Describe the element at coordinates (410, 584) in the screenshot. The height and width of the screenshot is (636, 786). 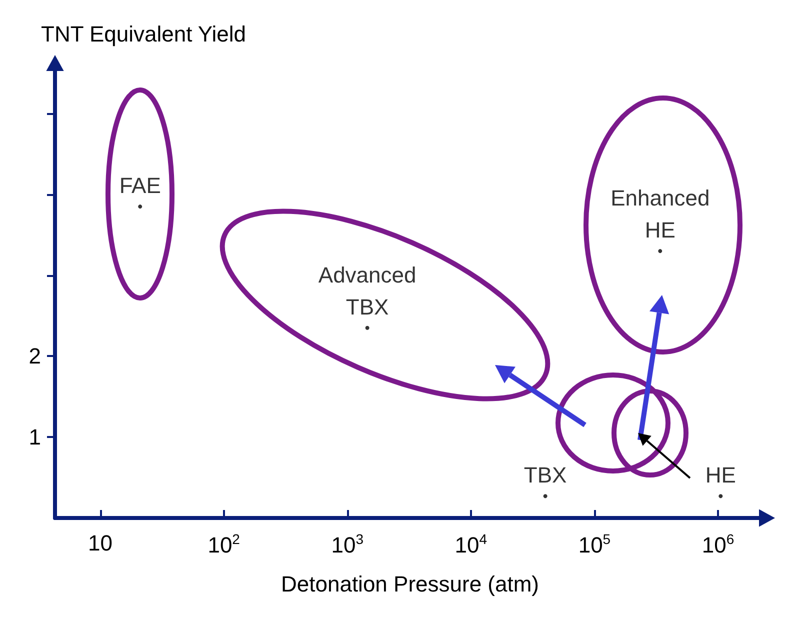
I see `x-axis-title: Detonation Pressure (atm)` at that location.